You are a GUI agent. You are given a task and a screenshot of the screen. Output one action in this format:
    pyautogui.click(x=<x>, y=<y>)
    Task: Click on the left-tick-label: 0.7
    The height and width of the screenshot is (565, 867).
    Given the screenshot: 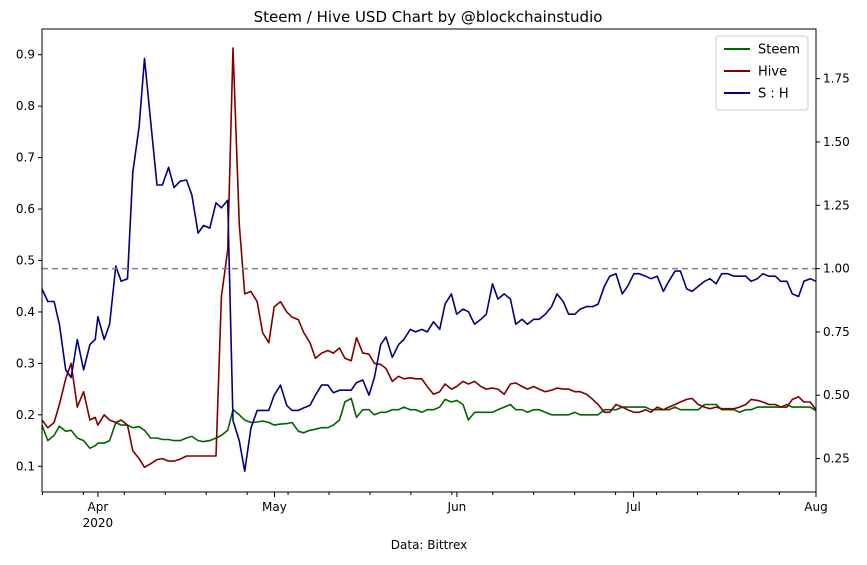 What is the action you would take?
    pyautogui.click(x=25, y=158)
    